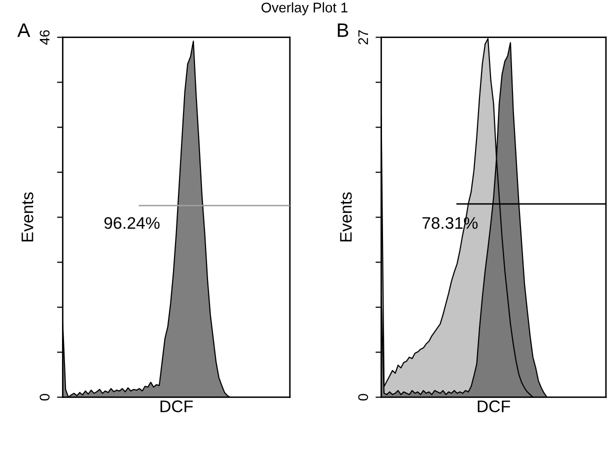 This screenshot has width=609, height=455. I want to click on annotation: 96.24%, so click(132, 223).